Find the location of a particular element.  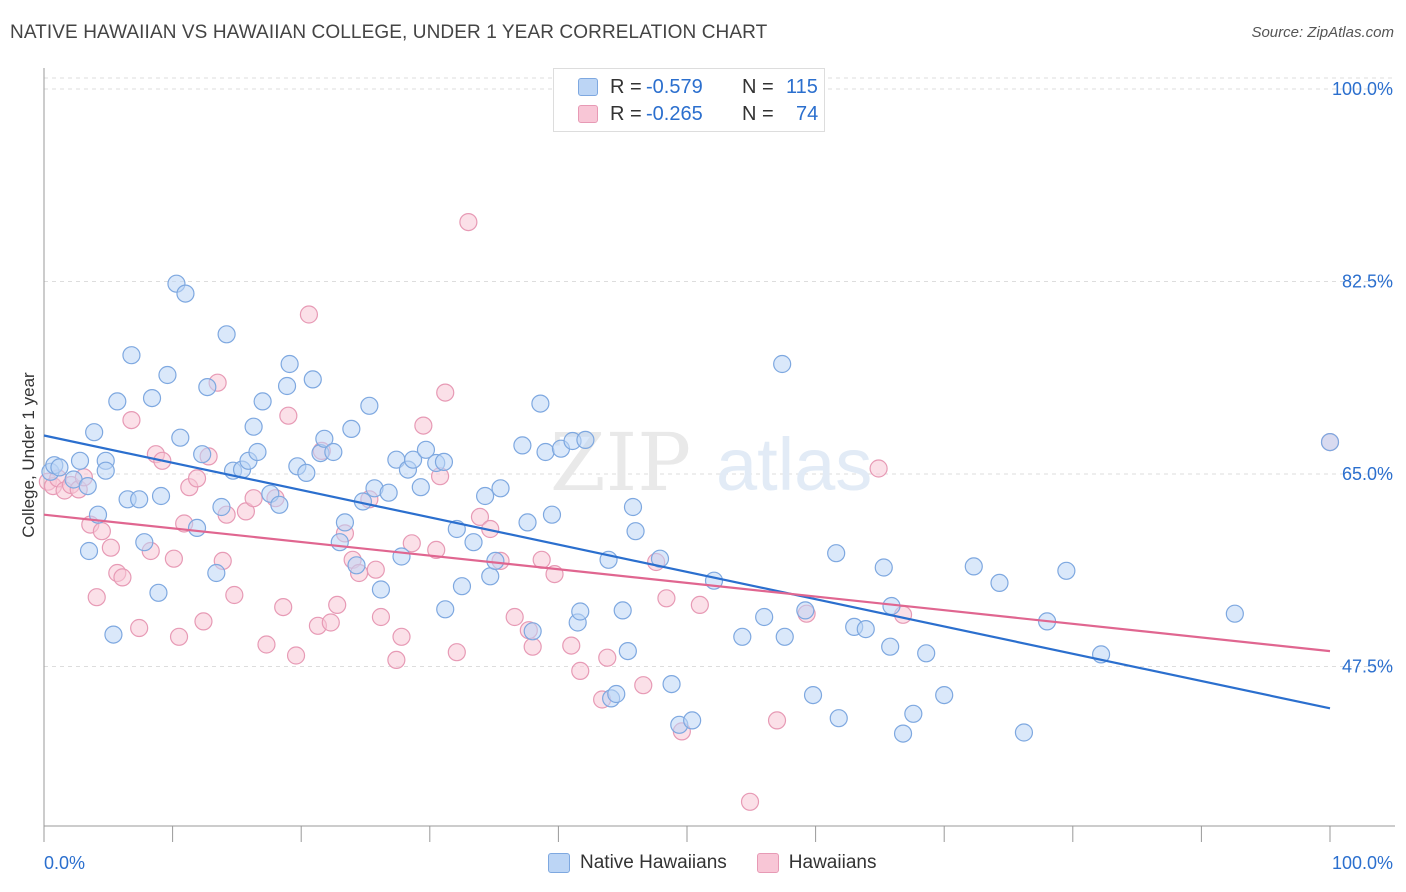

y-tick-label: 65.0% is located at coordinates (1367, 474).